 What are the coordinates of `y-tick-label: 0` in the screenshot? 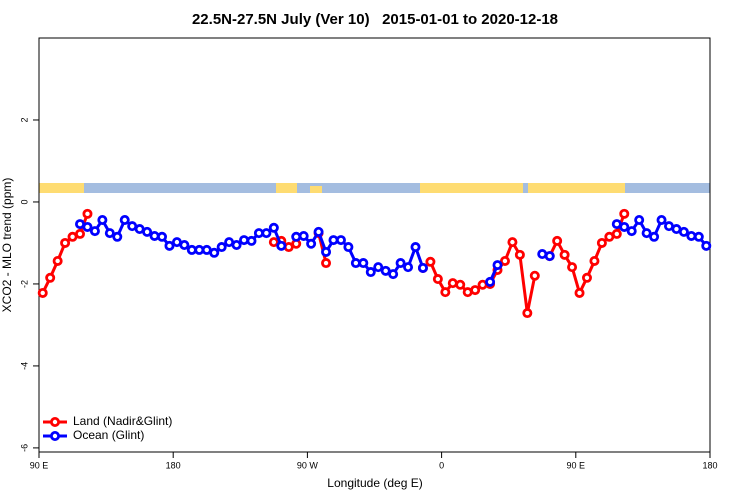 It's located at (24, 201).